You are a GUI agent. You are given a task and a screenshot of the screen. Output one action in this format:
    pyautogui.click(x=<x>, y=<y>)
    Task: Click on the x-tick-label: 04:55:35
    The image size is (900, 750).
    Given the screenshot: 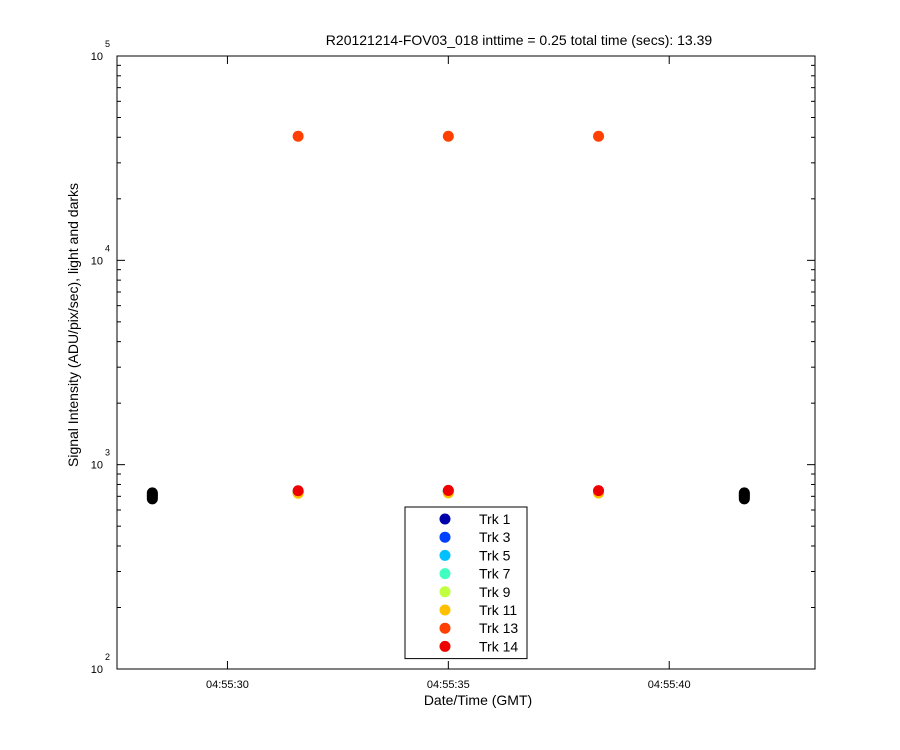 What is the action you would take?
    pyautogui.click(x=448, y=685)
    